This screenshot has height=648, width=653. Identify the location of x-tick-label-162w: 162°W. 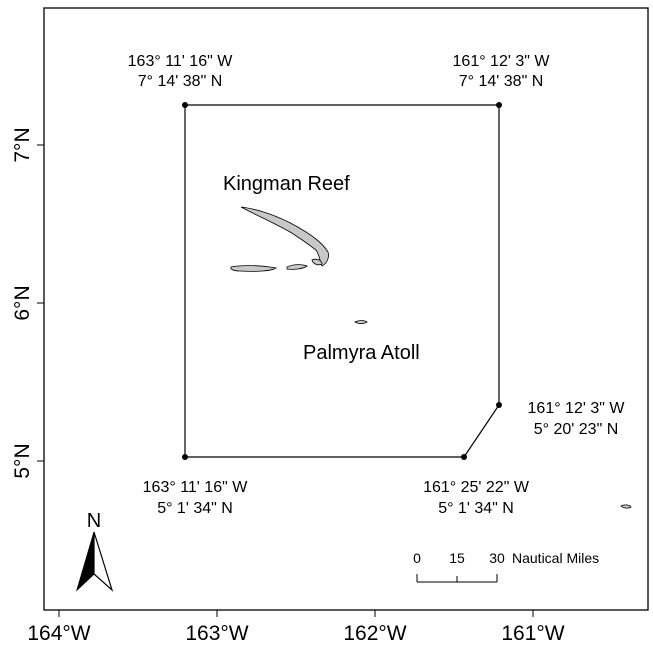
(374, 633).